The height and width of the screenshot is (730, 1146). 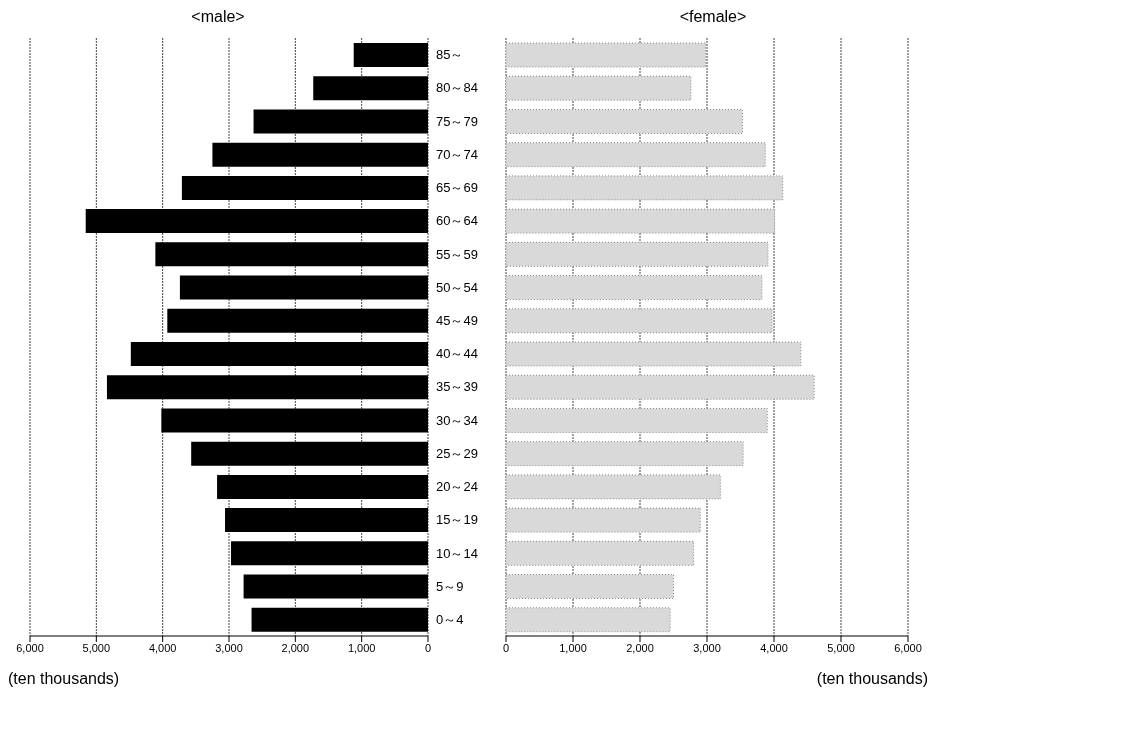 What do you see at coordinates (457, 354) in the screenshot?
I see `y-tick-label: 40～44` at bounding box center [457, 354].